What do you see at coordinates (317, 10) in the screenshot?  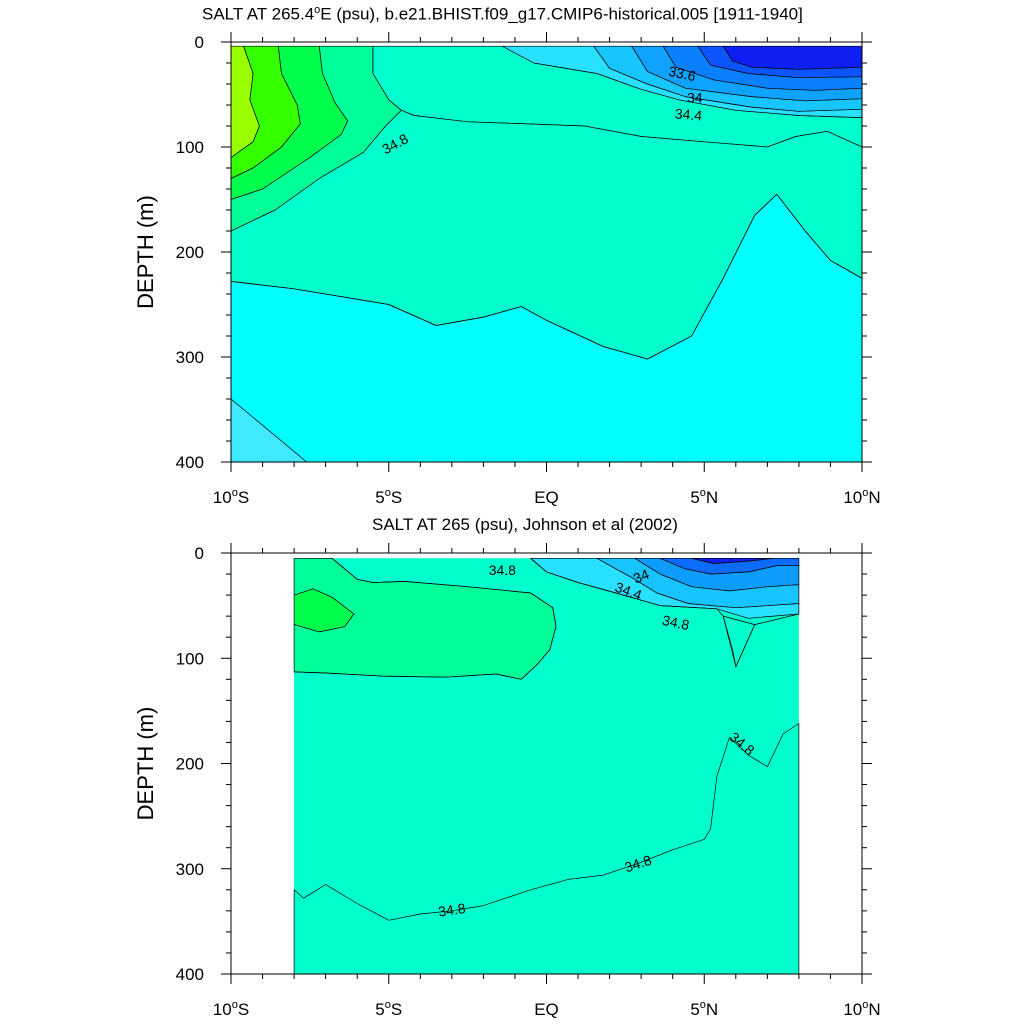 I see `title-degree: o` at bounding box center [317, 10].